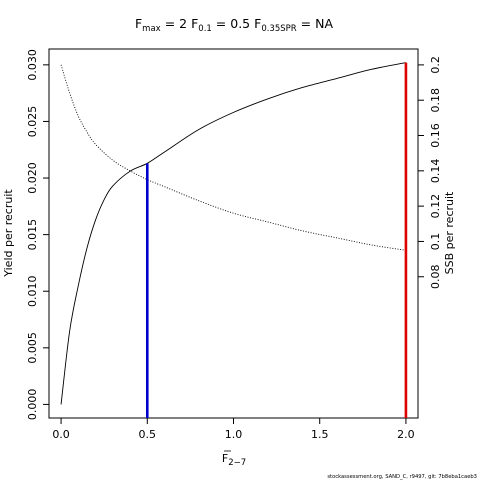  I want to click on y-axis-right-label: SSB per recruit, so click(449, 232).